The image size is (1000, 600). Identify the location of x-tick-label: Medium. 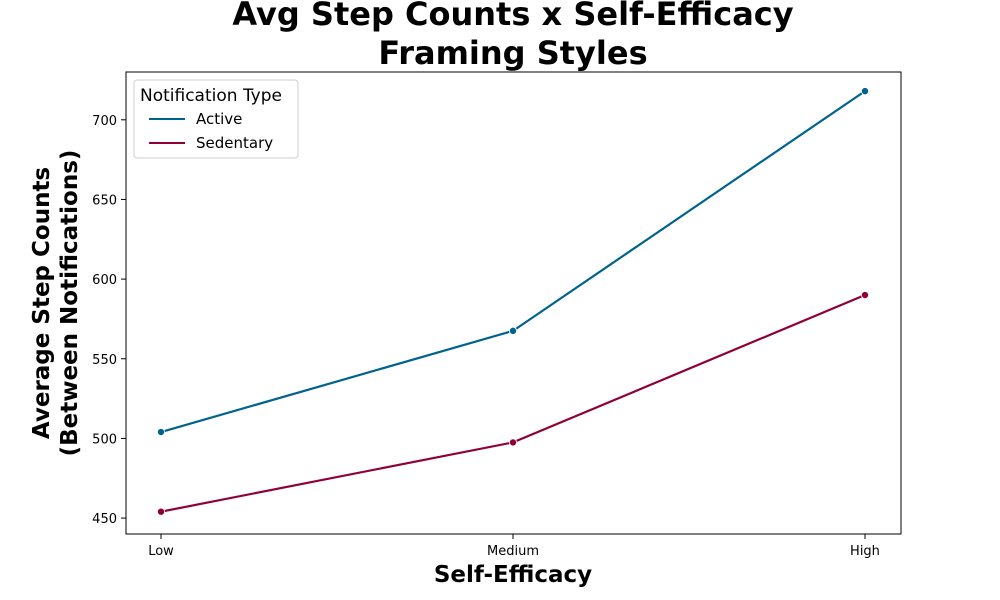
(513, 551).